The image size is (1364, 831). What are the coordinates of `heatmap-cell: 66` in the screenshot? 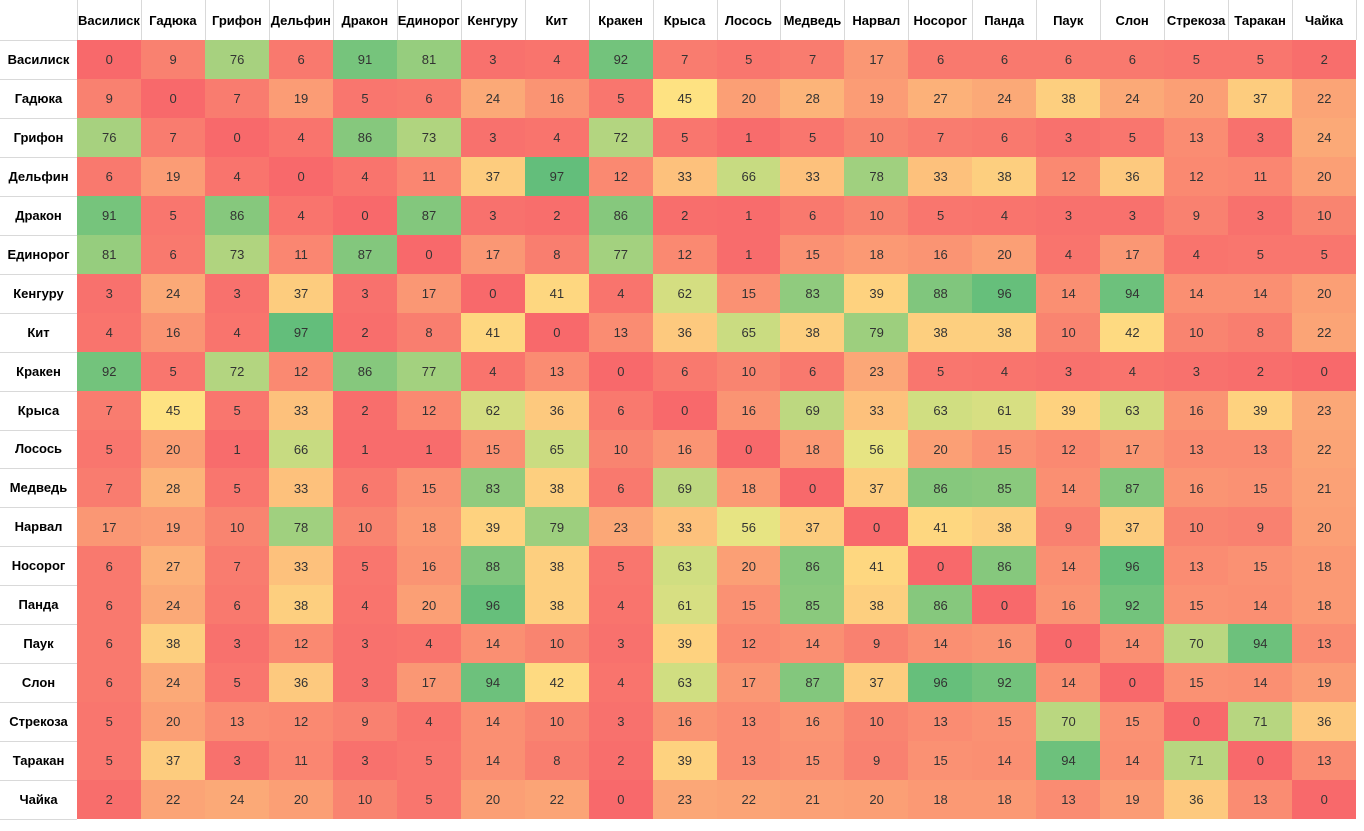 It's located at (748, 176).